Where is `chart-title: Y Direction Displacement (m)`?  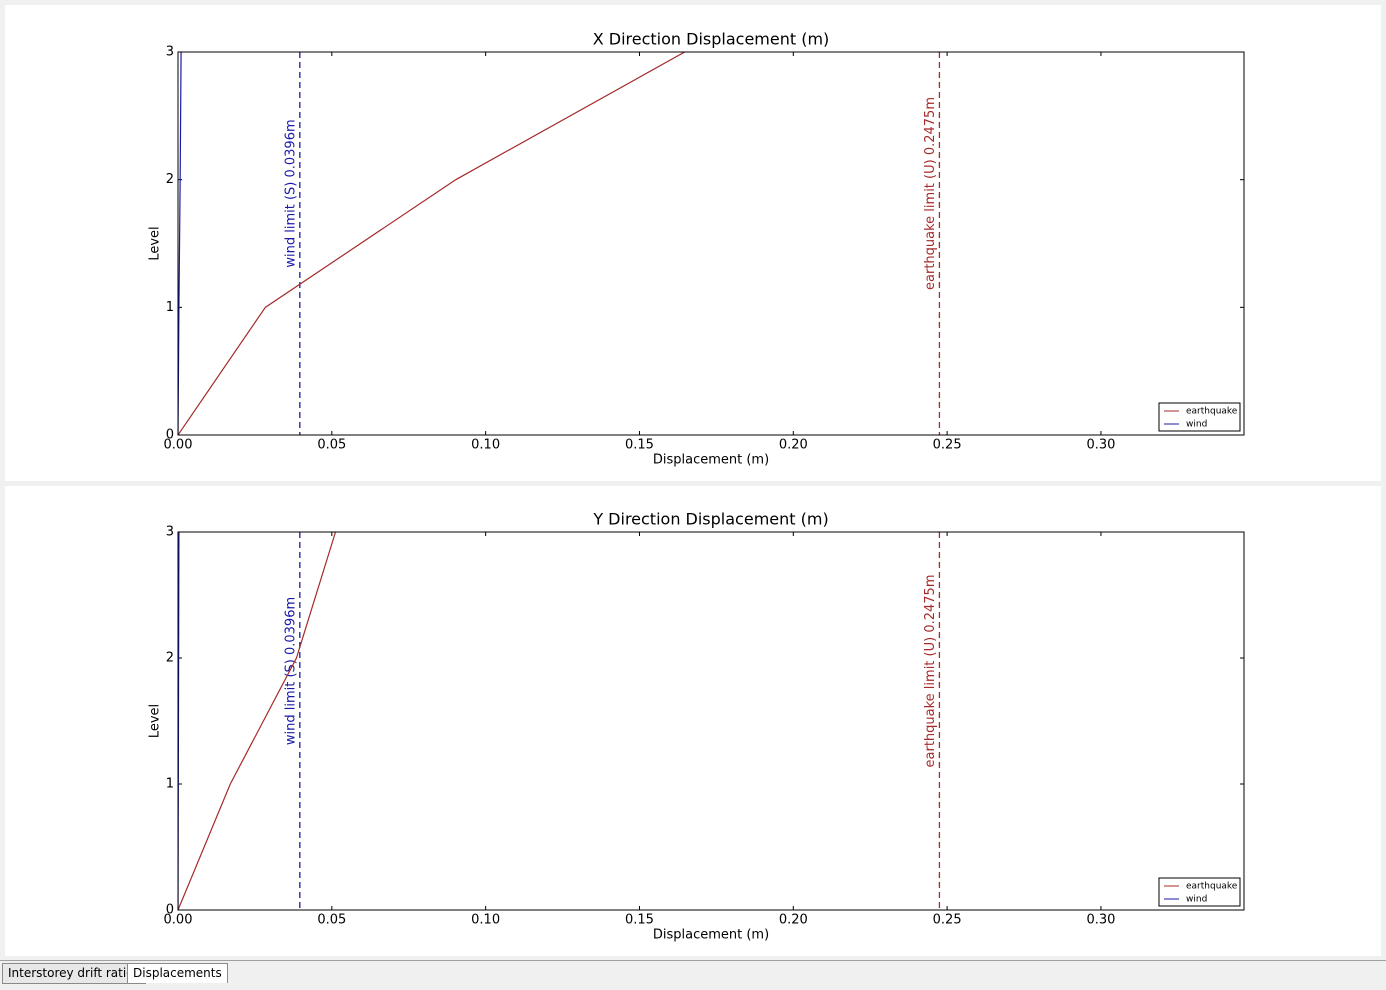 chart-title: Y Direction Displacement (m) is located at coordinates (710, 519).